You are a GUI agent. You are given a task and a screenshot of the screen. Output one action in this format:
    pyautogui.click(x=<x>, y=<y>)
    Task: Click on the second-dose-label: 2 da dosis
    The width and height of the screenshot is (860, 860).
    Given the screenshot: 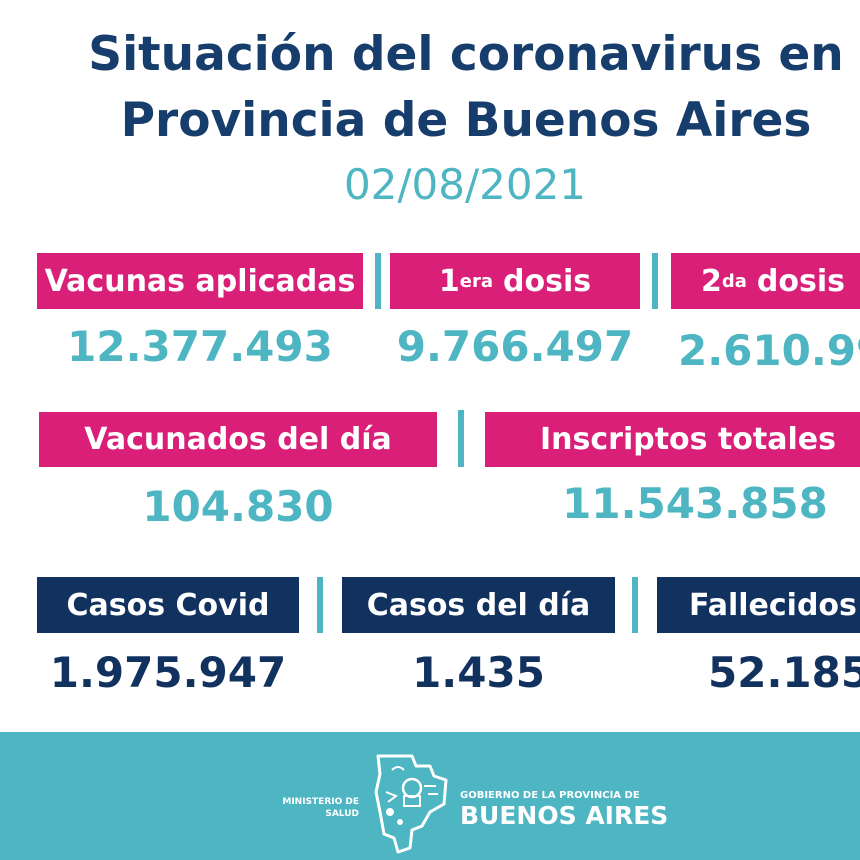 What is the action you would take?
    pyautogui.click(x=765, y=281)
    